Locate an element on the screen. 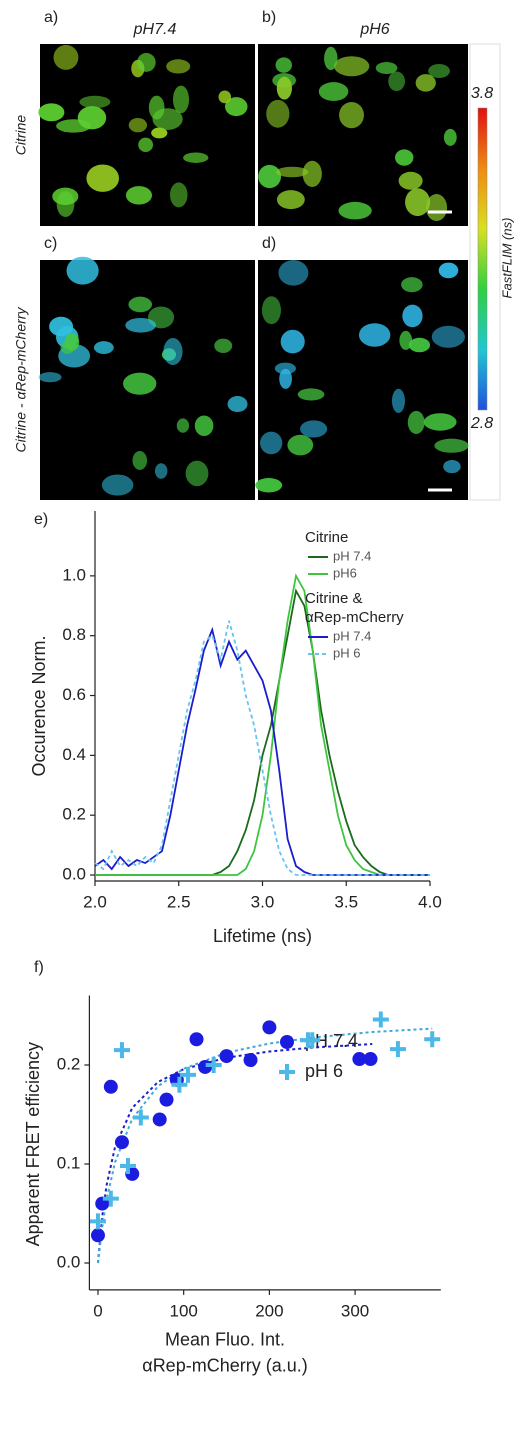 This screenshot has width=520, height=1437. y-tick-label: 0.6 is located at coordinates (74, 694).